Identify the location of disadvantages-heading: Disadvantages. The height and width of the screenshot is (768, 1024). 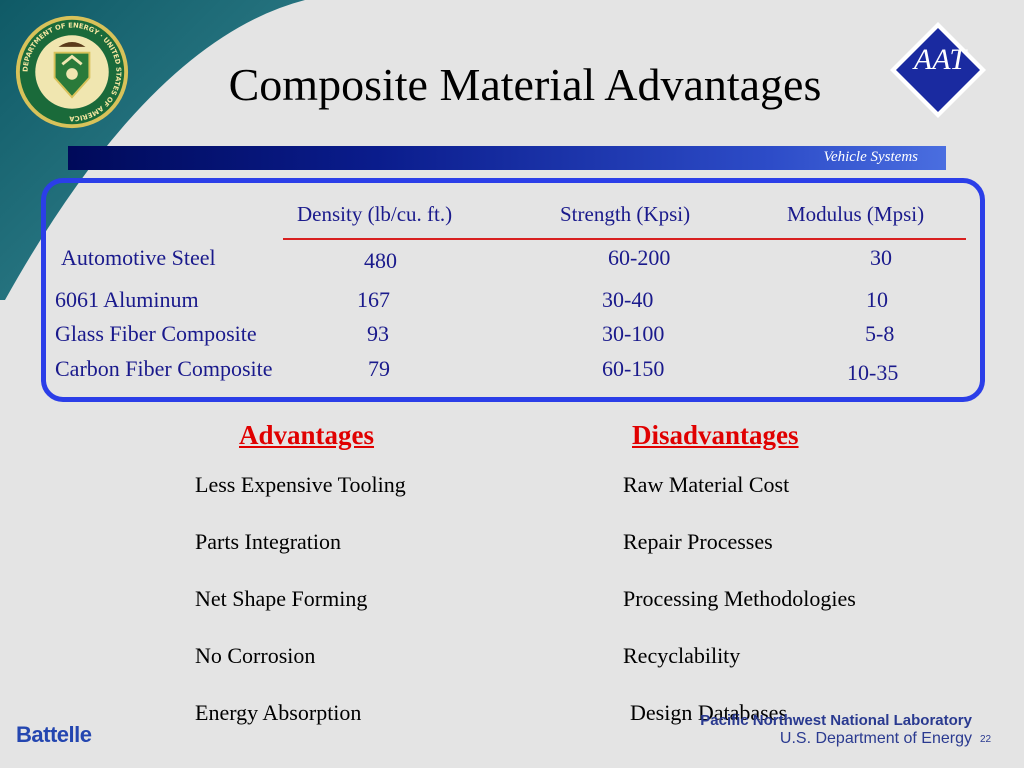
(715, 435).